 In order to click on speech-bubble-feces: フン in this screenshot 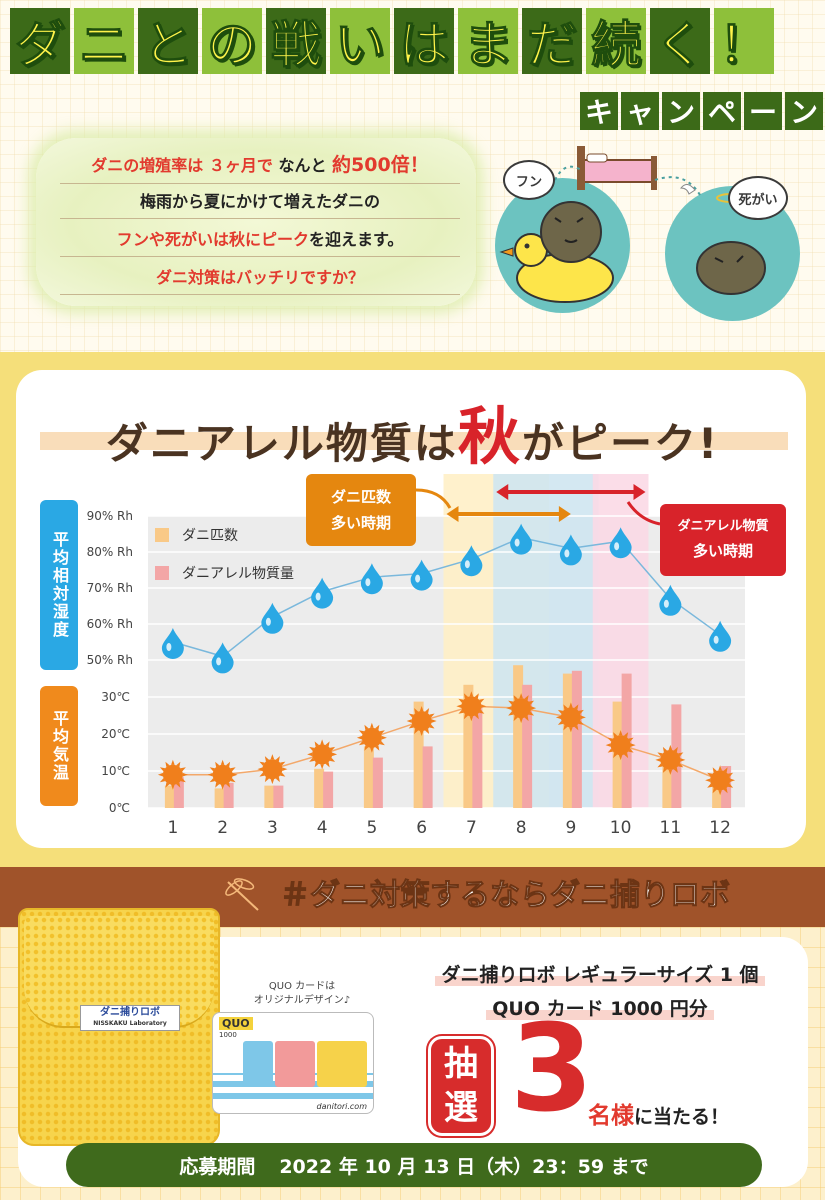, I will do `click(529, 180)`.